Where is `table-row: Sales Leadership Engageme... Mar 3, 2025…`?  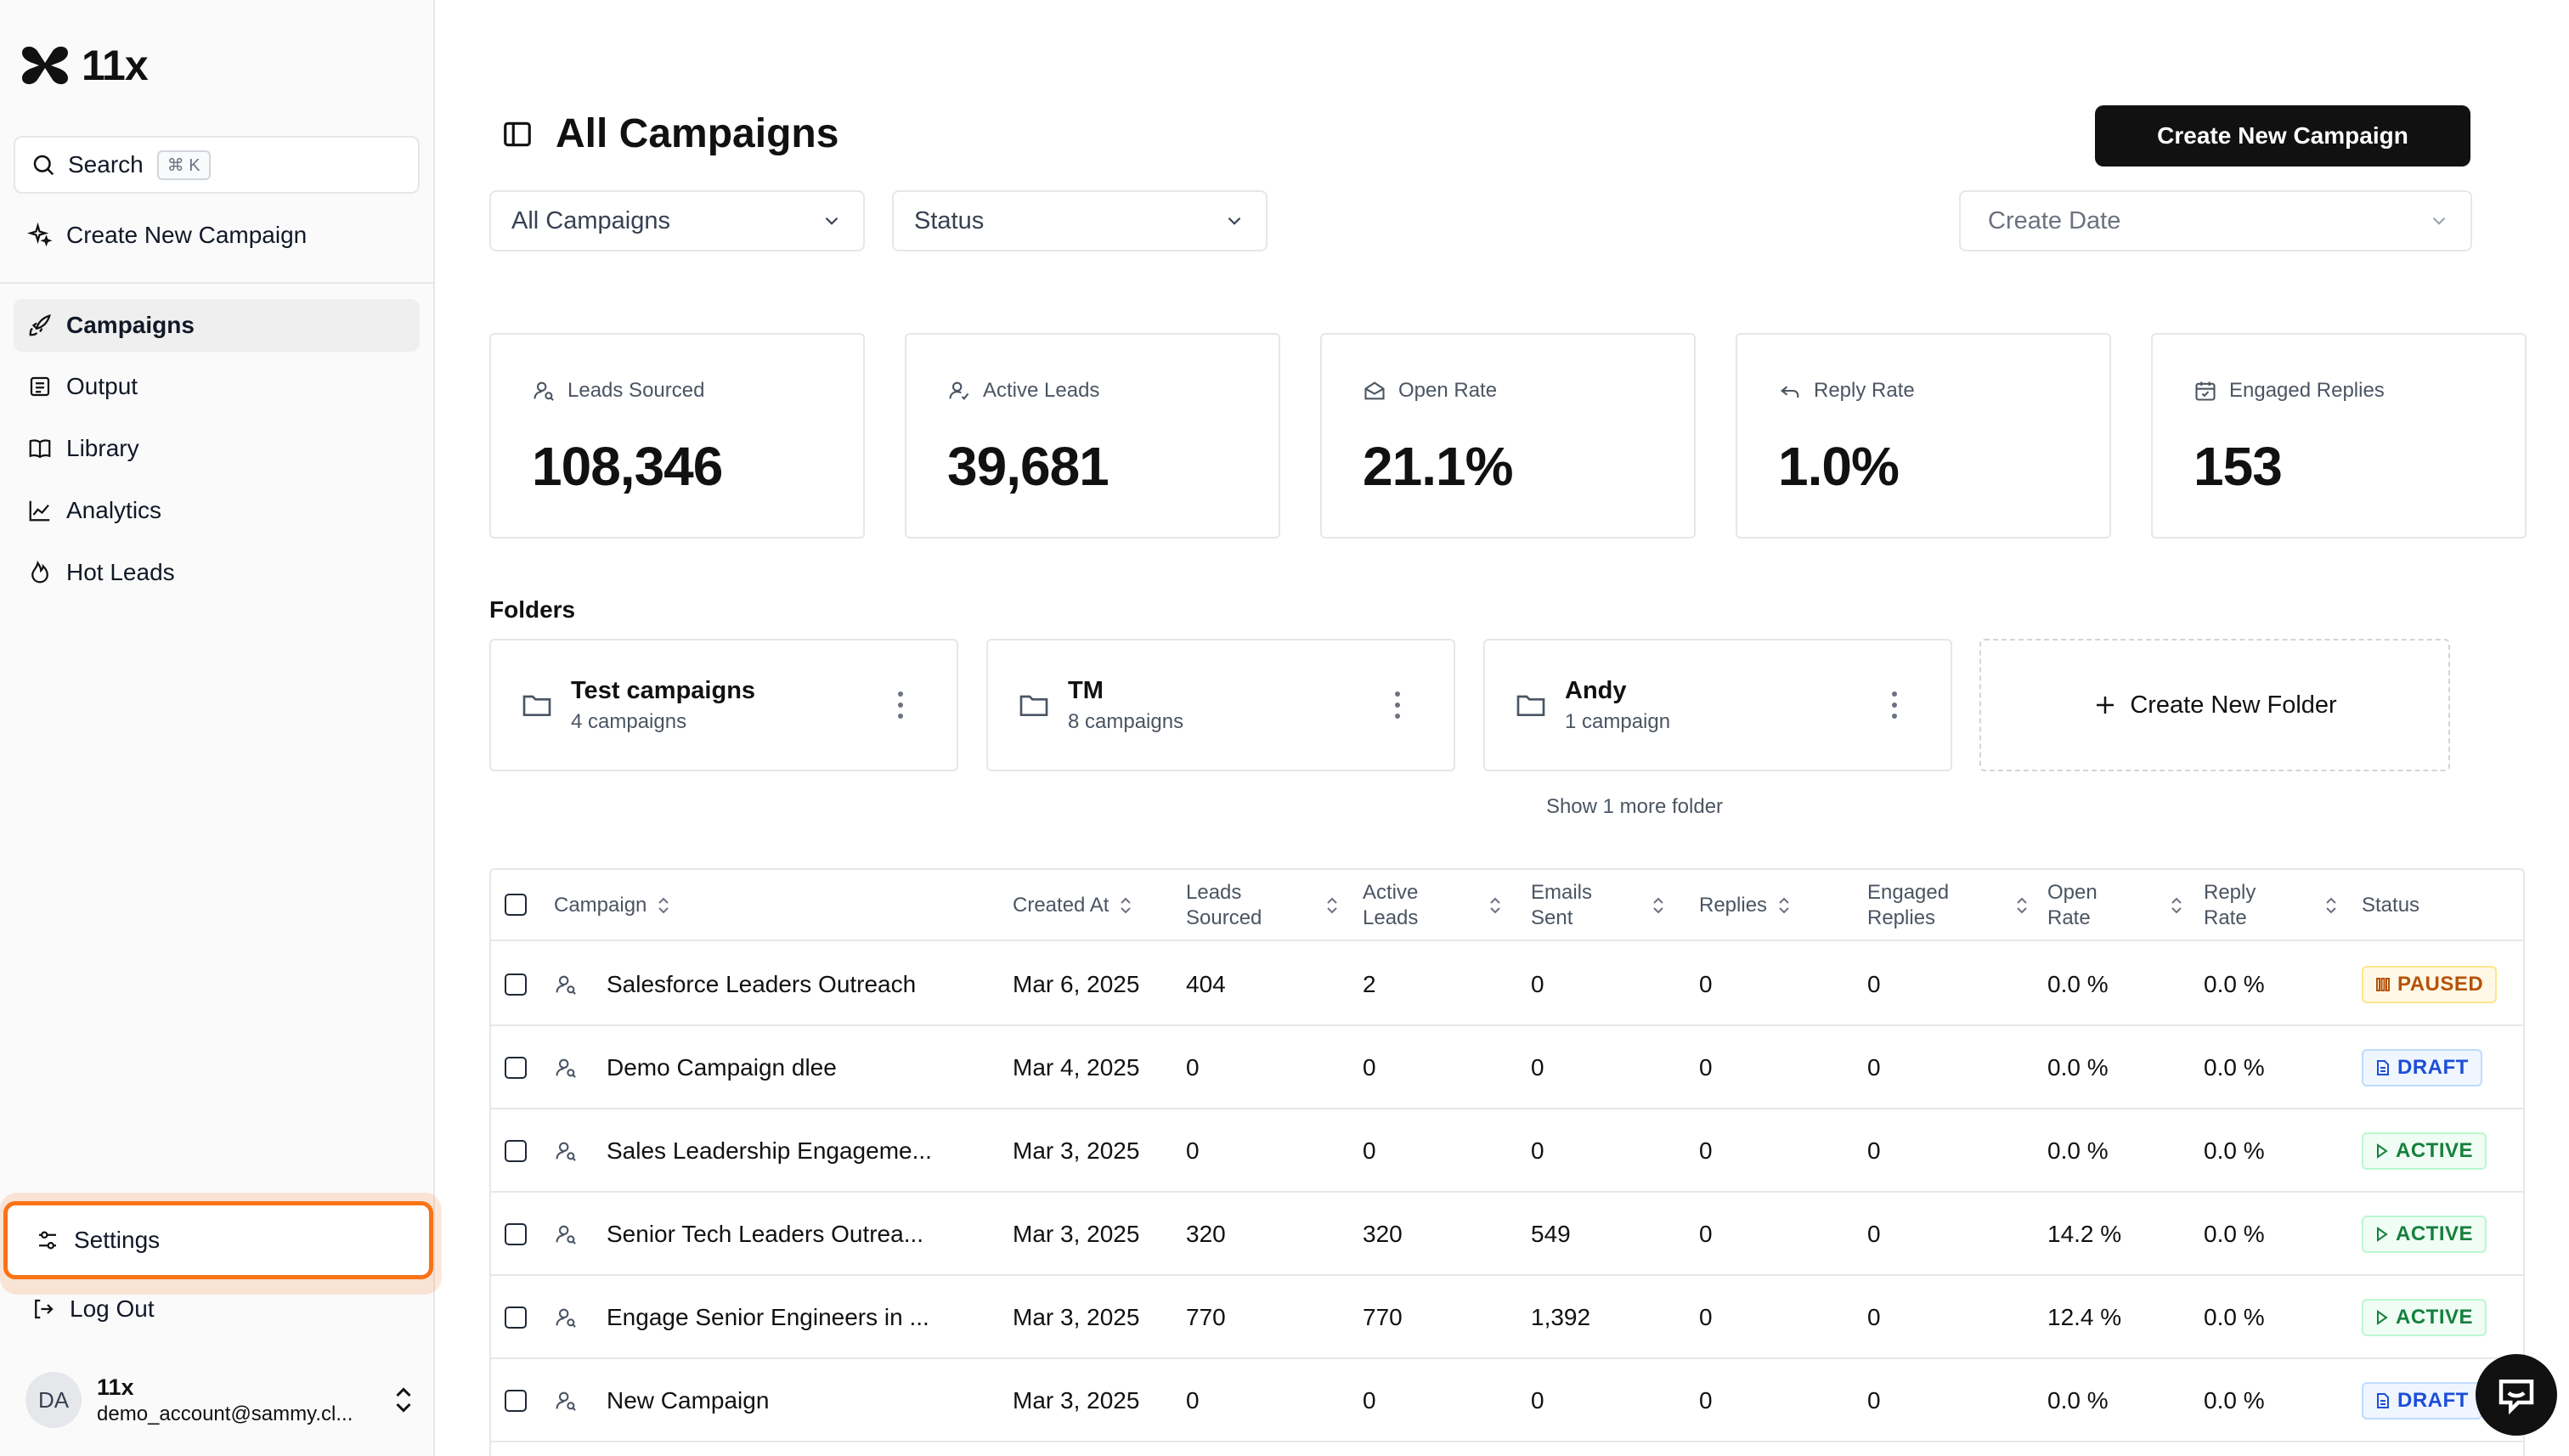
table-row: Sales Leadership Engageme... Mar 3, 2025… is located at coordinates (1507, 1151).